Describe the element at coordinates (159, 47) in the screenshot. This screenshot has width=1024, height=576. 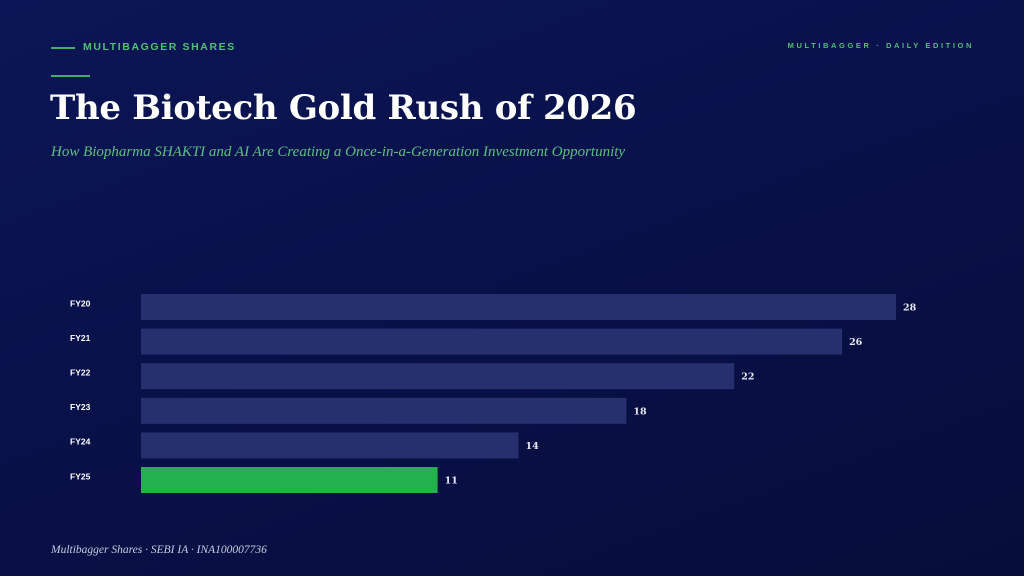
I see `eyebrow: MULTIBAGGER SHARES` at that location.